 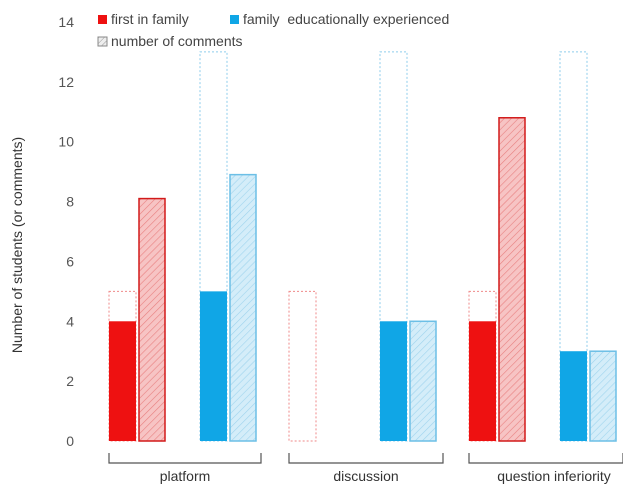 I want to click on y-tick-label: 8, so click(x=70, y=202).